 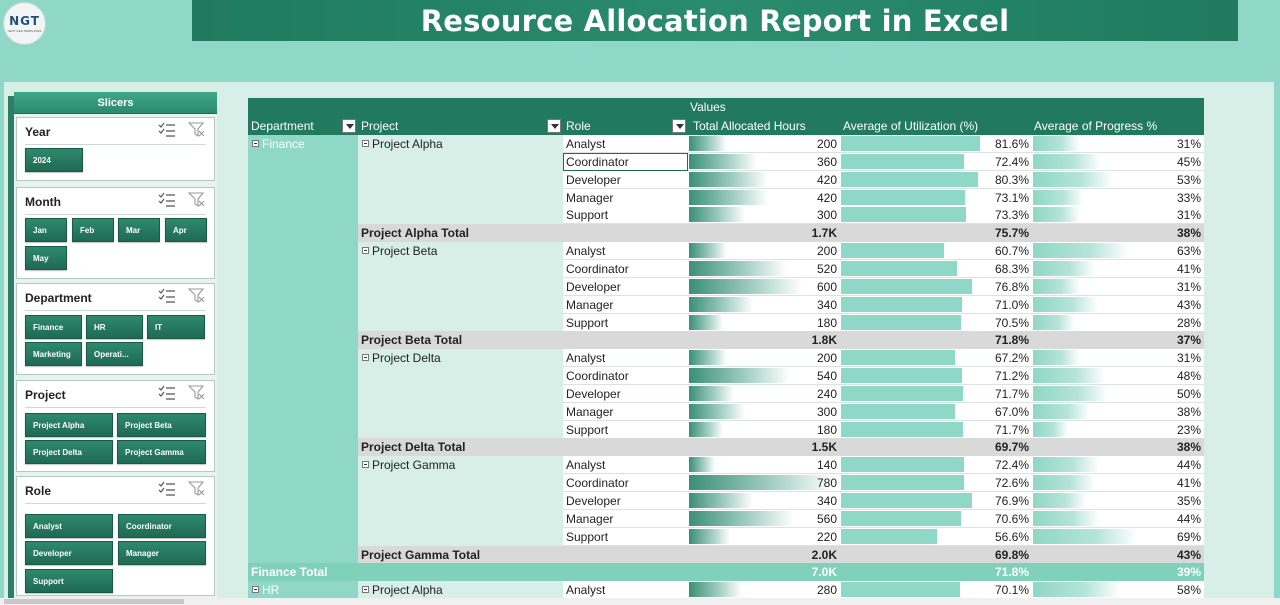 I want to click on project-filter-dropdown, so click(x=554, y=126).